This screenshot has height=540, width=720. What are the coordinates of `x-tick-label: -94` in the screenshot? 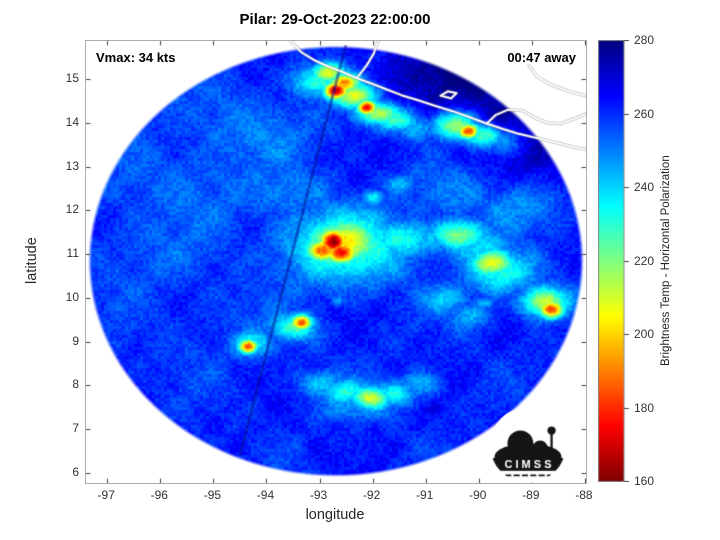 It's located at (265, 495).